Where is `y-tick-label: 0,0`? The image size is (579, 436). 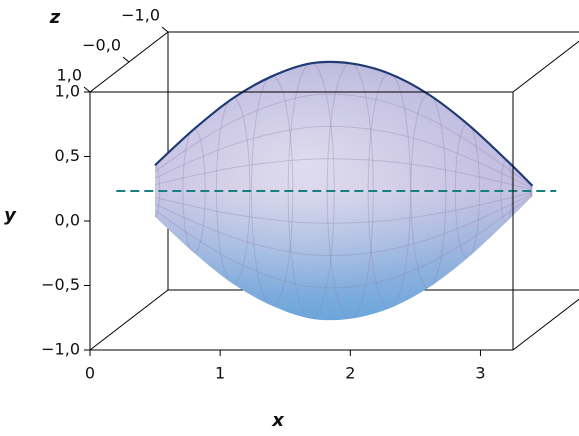
y-tick-label: 0,0 is located at coordinates (67, 220).